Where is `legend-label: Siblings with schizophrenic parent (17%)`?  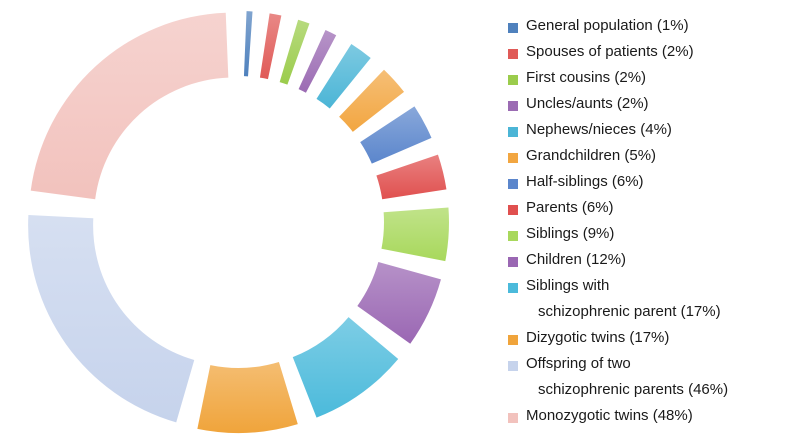 legend-label: Siblings with schizophrenic parent (17%) is located at coordinates (623, 299).